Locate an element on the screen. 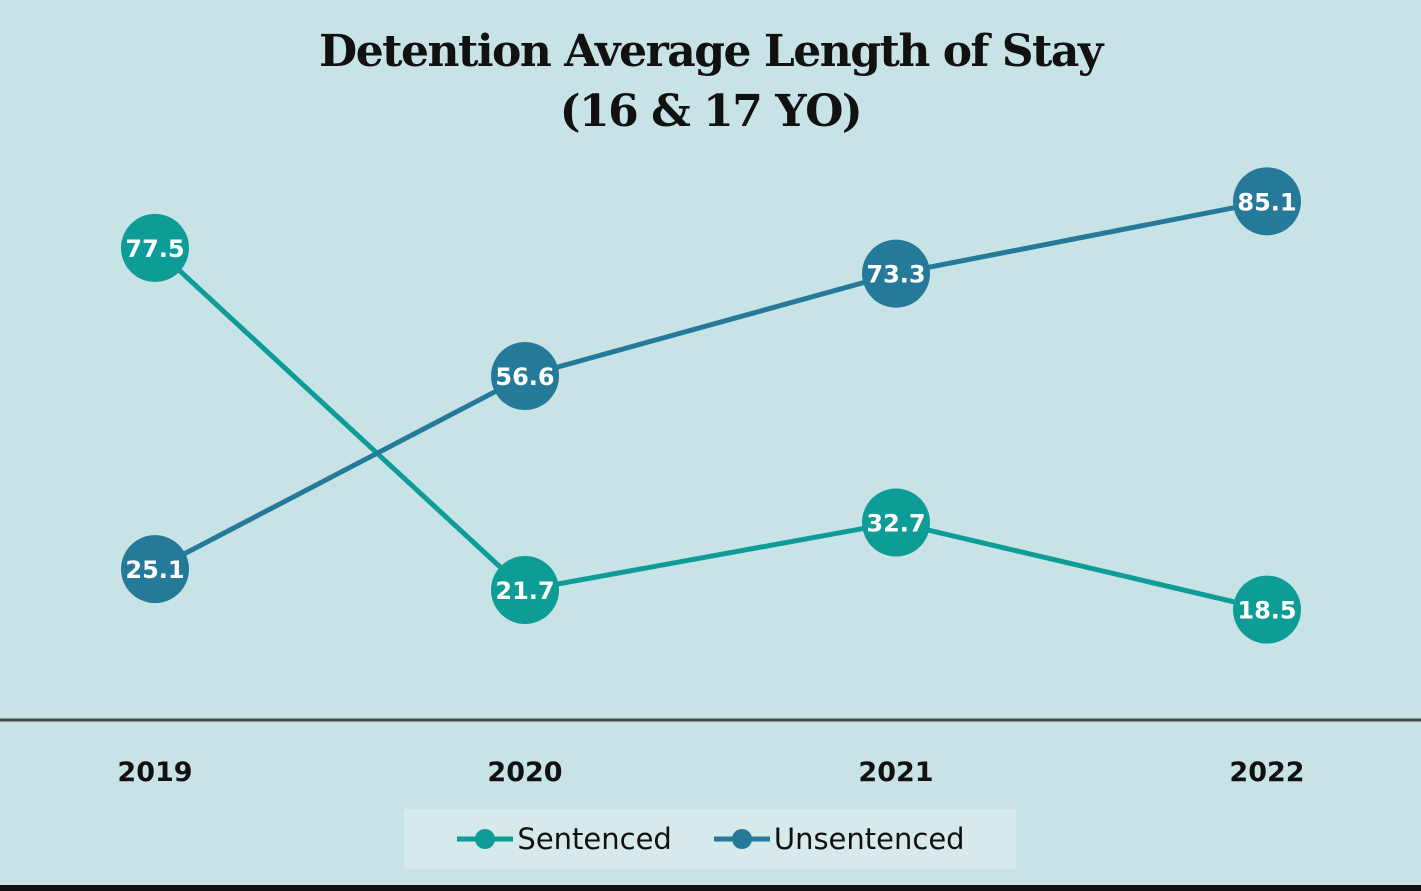 The height and width of the screenshot is (891, 1421). data-label: 25.1 is located at coordinates (154, 570).